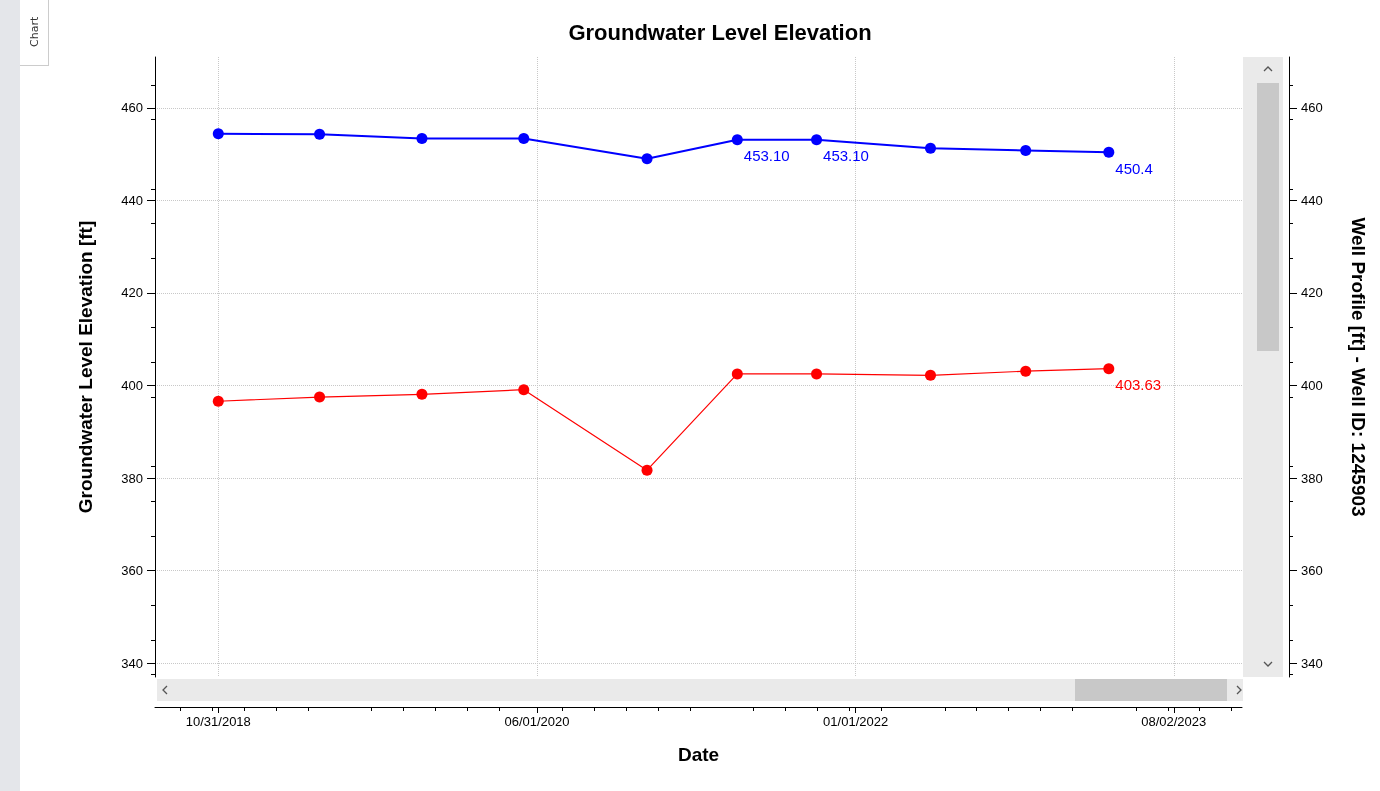  I want to click on x-tick-label: 08/02/2023, so click(1174, 721).